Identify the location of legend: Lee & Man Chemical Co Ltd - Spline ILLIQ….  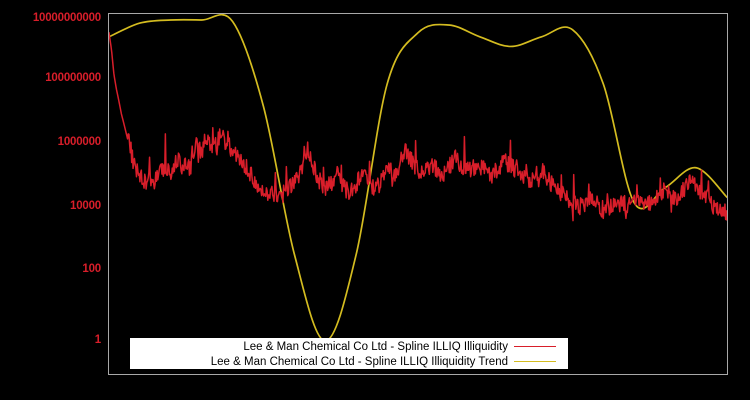
(349, 353).